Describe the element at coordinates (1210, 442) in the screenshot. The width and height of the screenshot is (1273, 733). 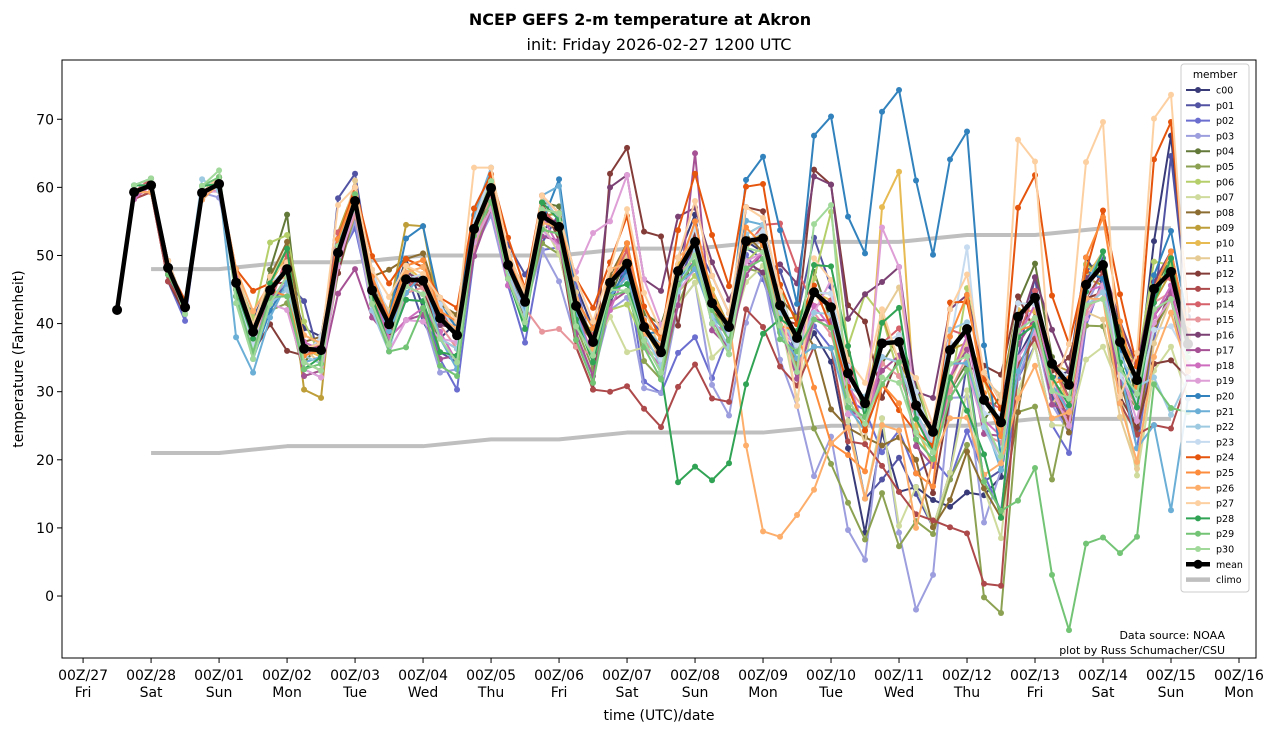
I see `legend-item-p23: p23` at that location.